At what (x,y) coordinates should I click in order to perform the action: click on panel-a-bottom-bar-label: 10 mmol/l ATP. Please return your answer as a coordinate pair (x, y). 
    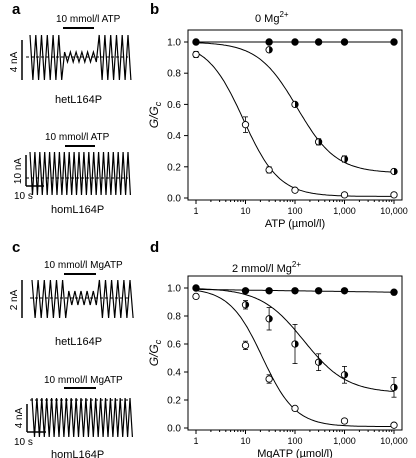
    Looking at the image, I should click on (77, 137).